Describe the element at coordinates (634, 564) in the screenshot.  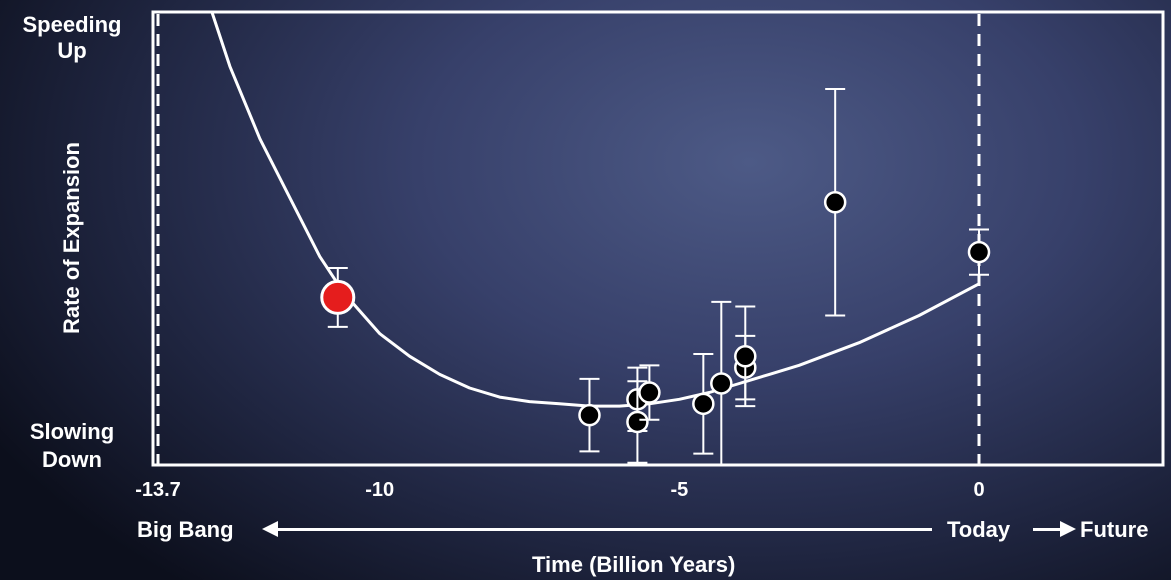
I see `x-axis-title: Time (Billion Years)` at that location.